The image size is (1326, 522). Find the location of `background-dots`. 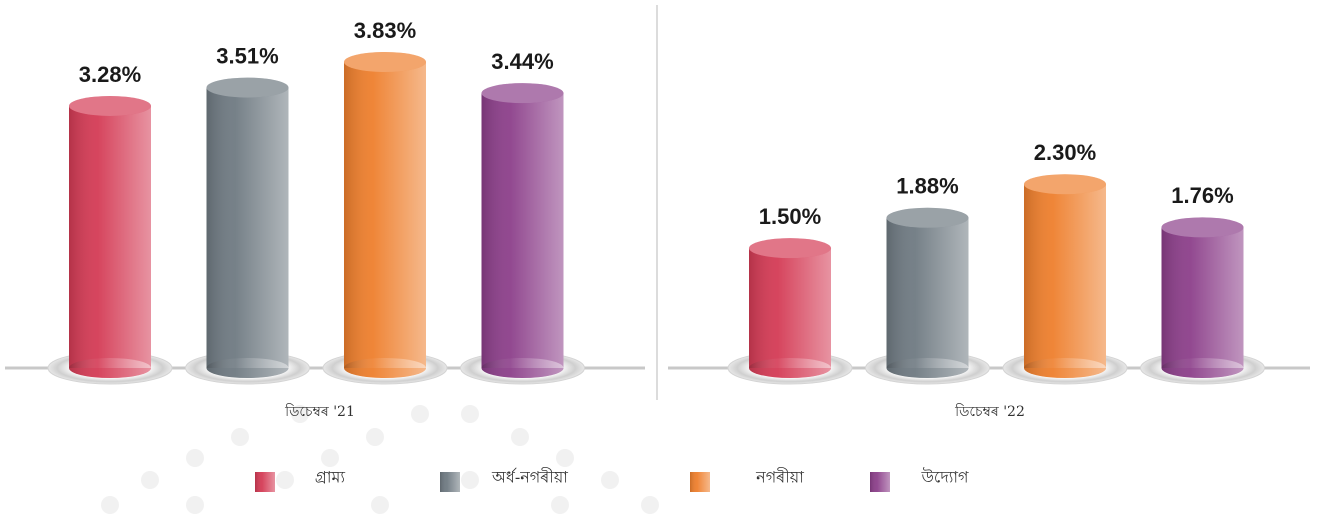

background-dots is located at coordinates (380, 459).